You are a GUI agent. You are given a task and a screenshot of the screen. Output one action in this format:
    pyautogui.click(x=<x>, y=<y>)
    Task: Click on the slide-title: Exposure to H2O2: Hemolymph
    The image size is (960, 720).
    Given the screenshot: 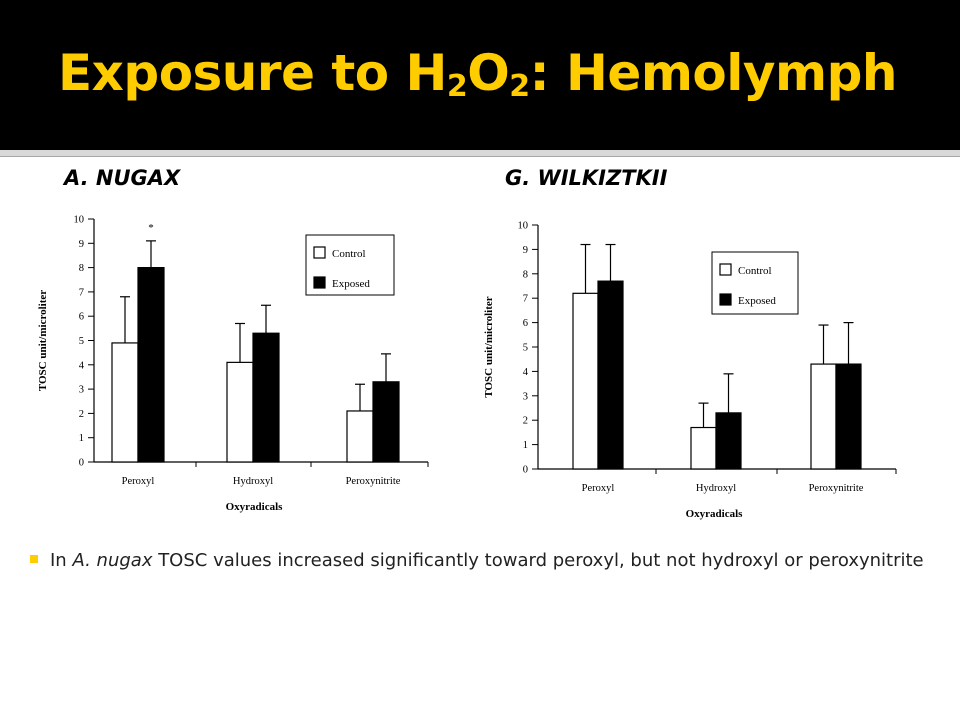 What is the action you would take?
    pyautogui.click(x=477, y=73)
    